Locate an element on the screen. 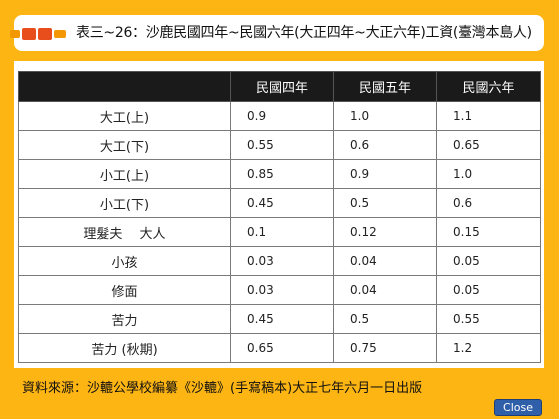 This screenshot has height=419, width=559. source-note: 資料來源：沙轆公學校編纂《沙轆》(手寫稿本)大正七年六月一日出版 is located at coordinates (222, 388).